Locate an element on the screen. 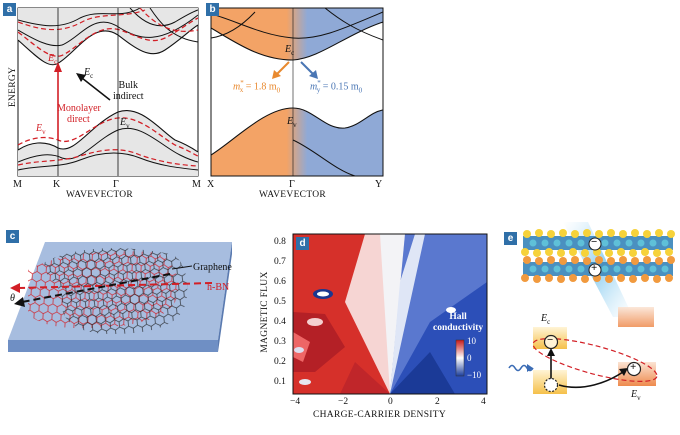  panel-b-xlabel: WAVEVECTOR is located at coordinates (293, 195).